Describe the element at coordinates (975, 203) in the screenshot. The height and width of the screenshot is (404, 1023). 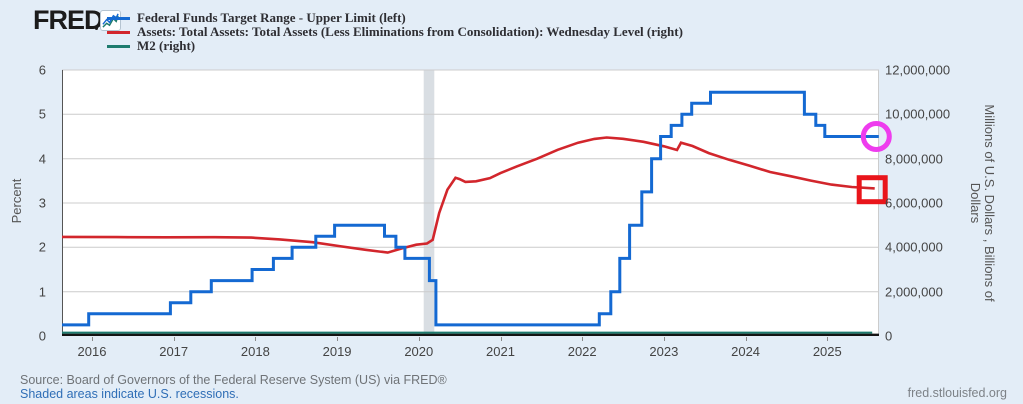
I see `right-axis-title-line2: Dollars` at that location.